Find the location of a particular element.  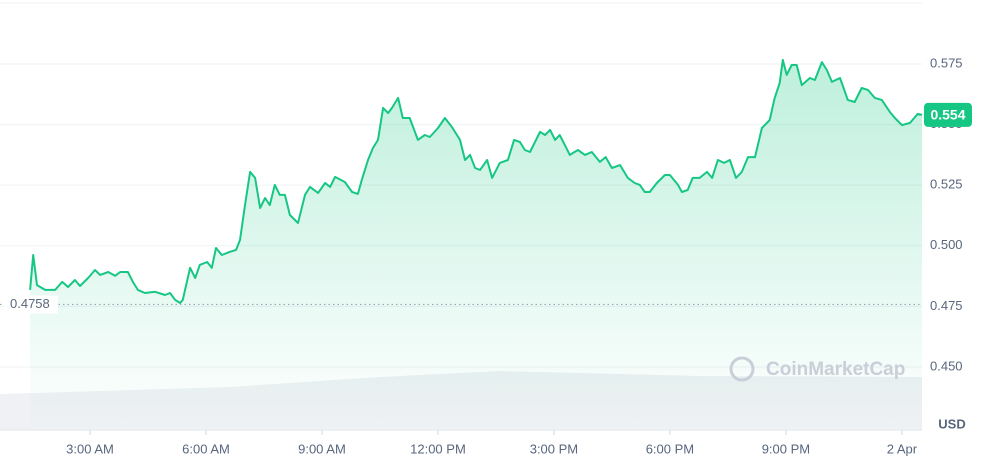

x-tick-label: 9:00 AM is located at coordinates (322, 448).